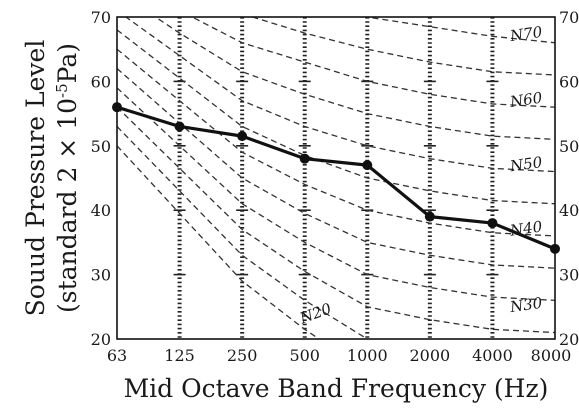  Describe the element at coordinates (526, 34) in the screenshot. I see `nc-label-n70: N70` at that location.